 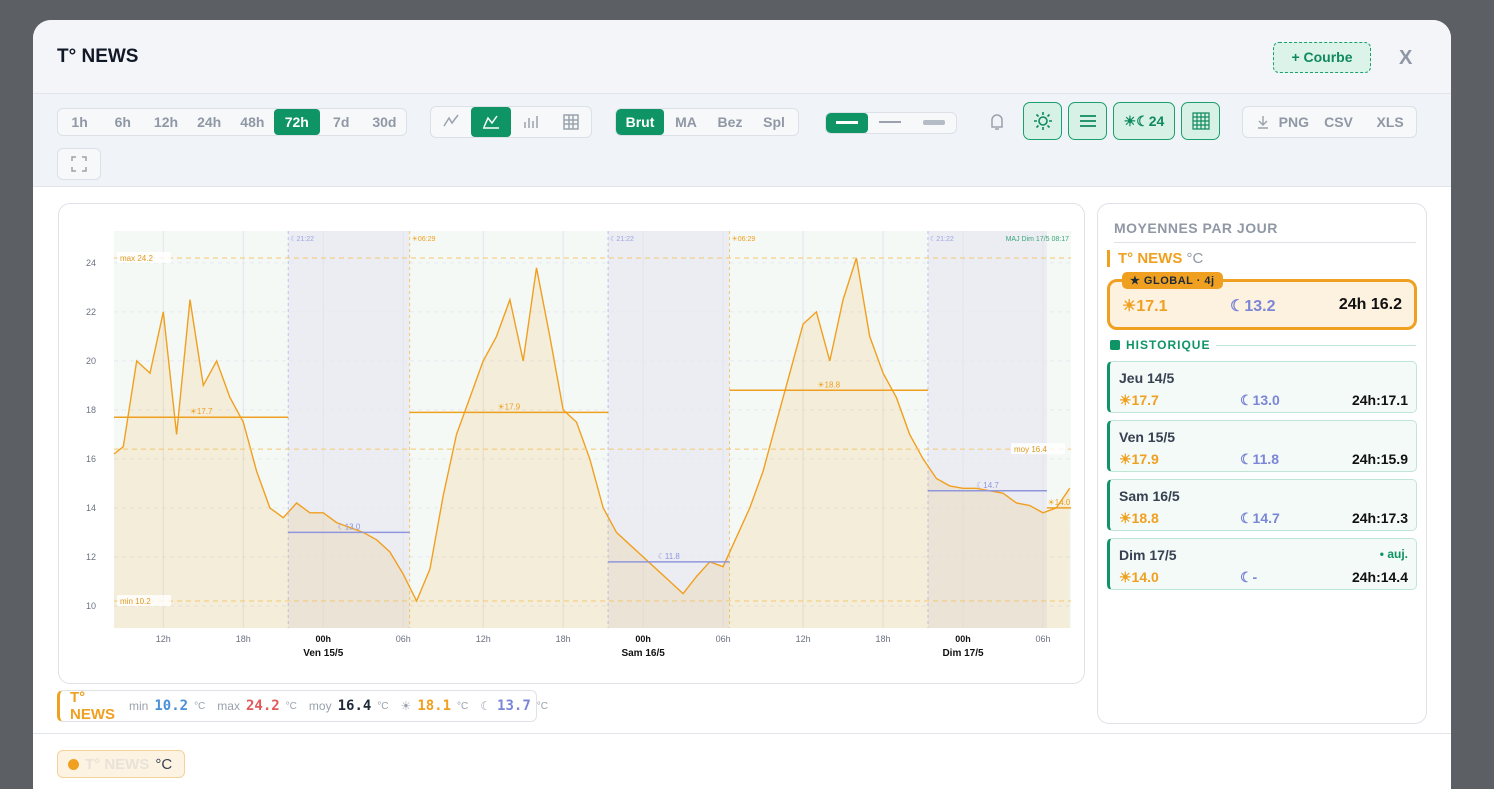 I want to click on mode-group, so click(x=511, y=122).